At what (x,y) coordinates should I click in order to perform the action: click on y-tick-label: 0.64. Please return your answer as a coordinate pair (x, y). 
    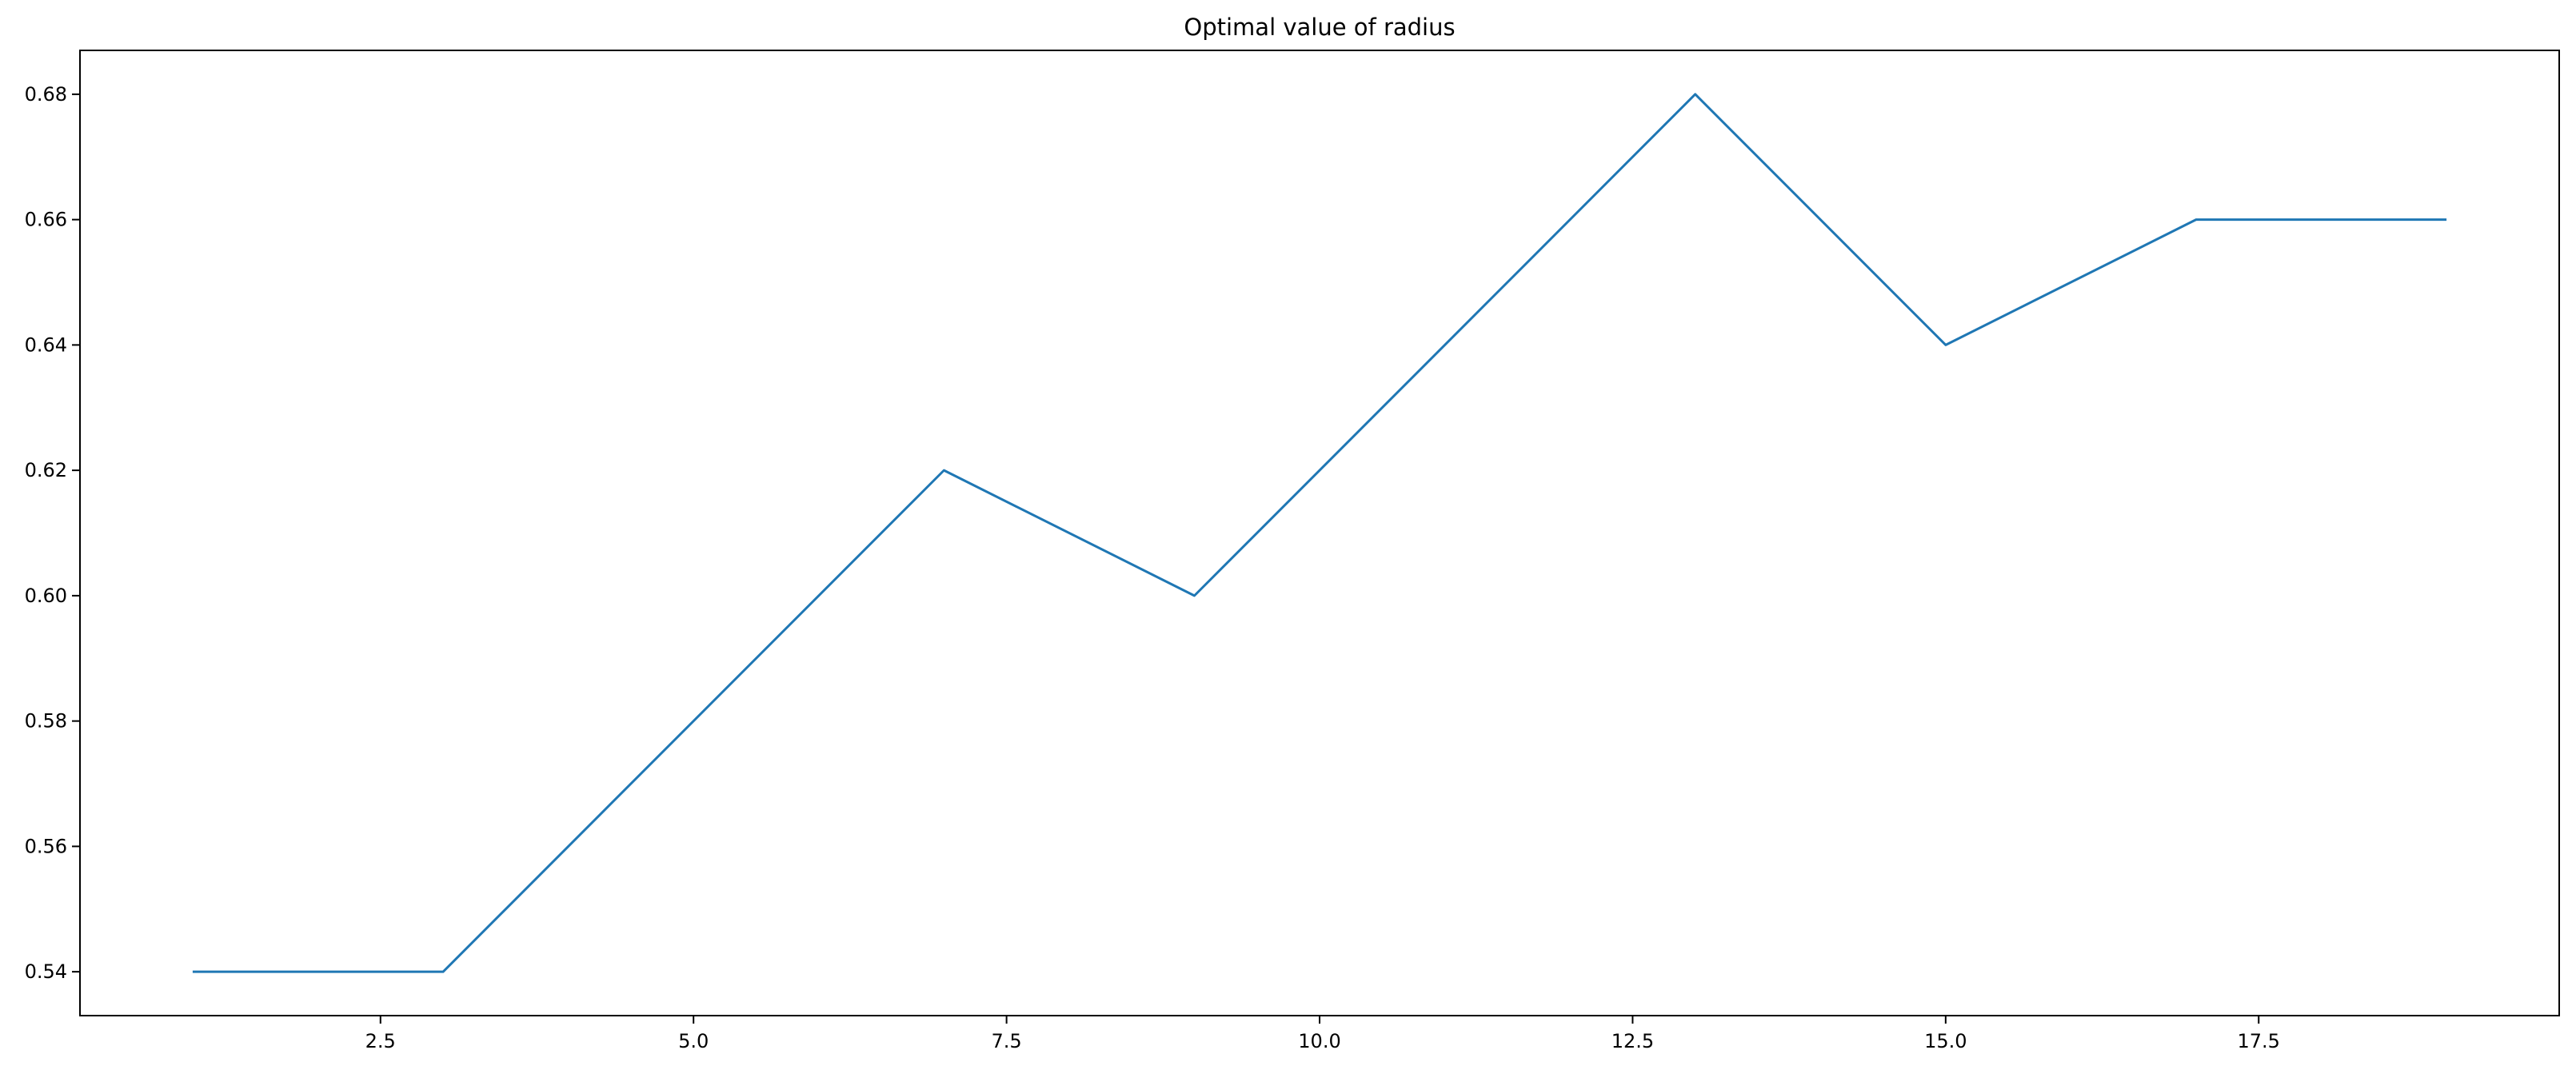
    Looking at the image, I should click on (46, 344).